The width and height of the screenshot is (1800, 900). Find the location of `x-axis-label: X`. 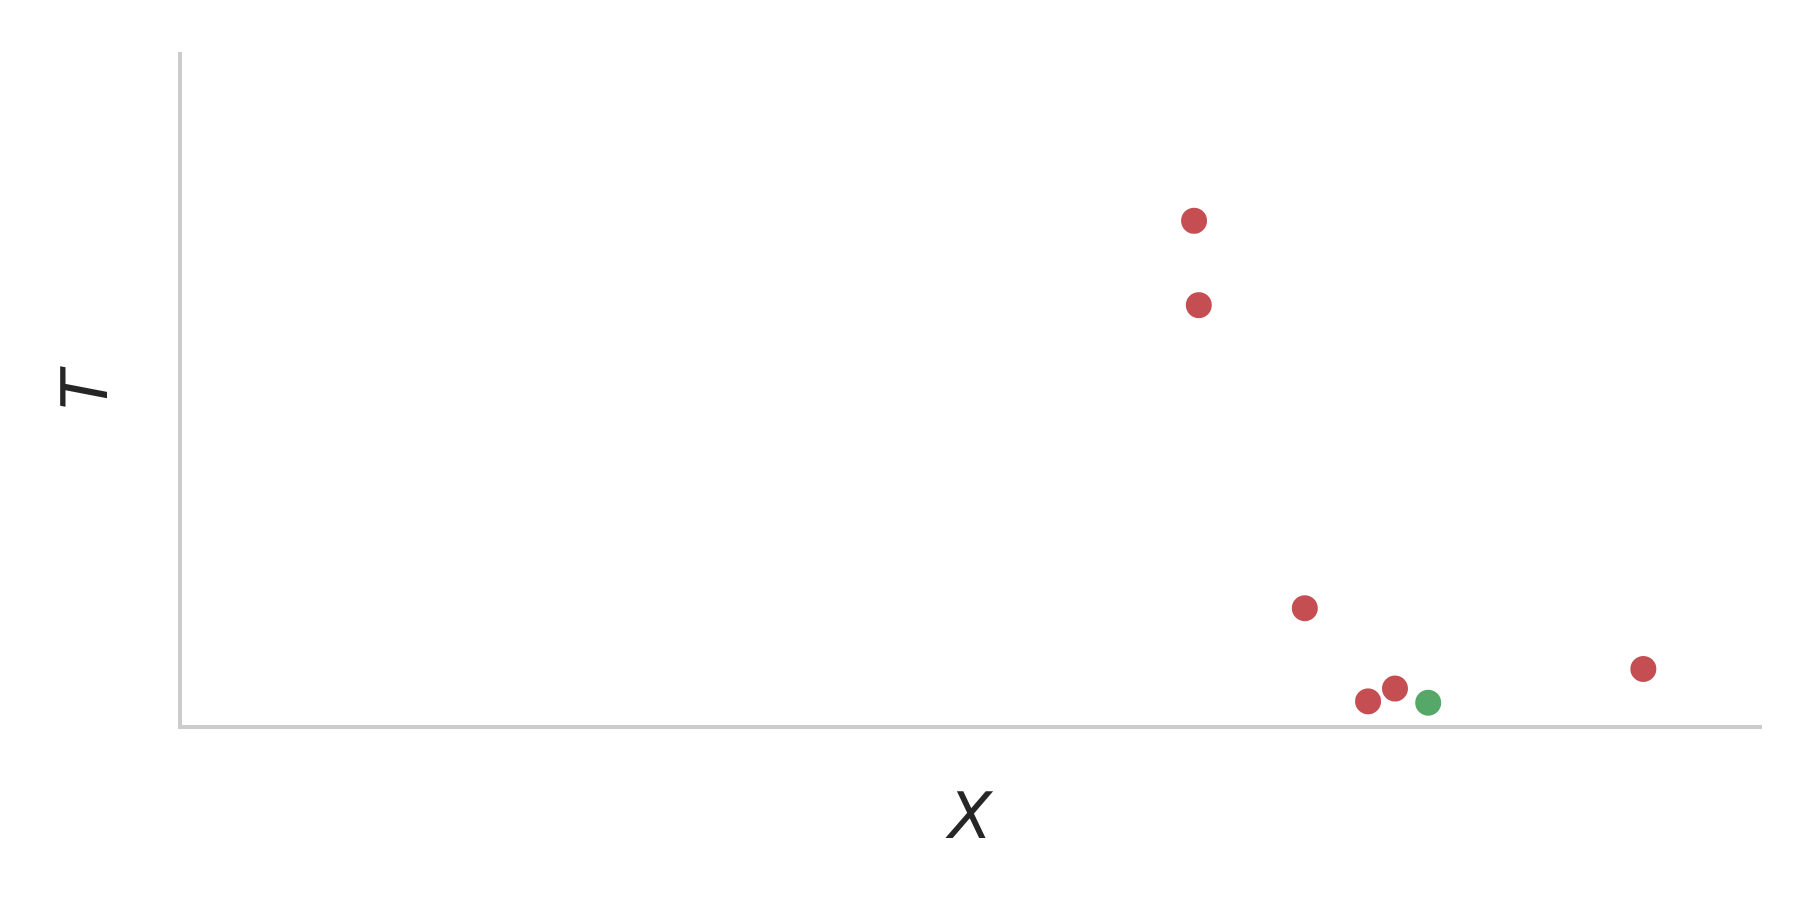

x-axis-label: X is located at coordinates (969, 817).